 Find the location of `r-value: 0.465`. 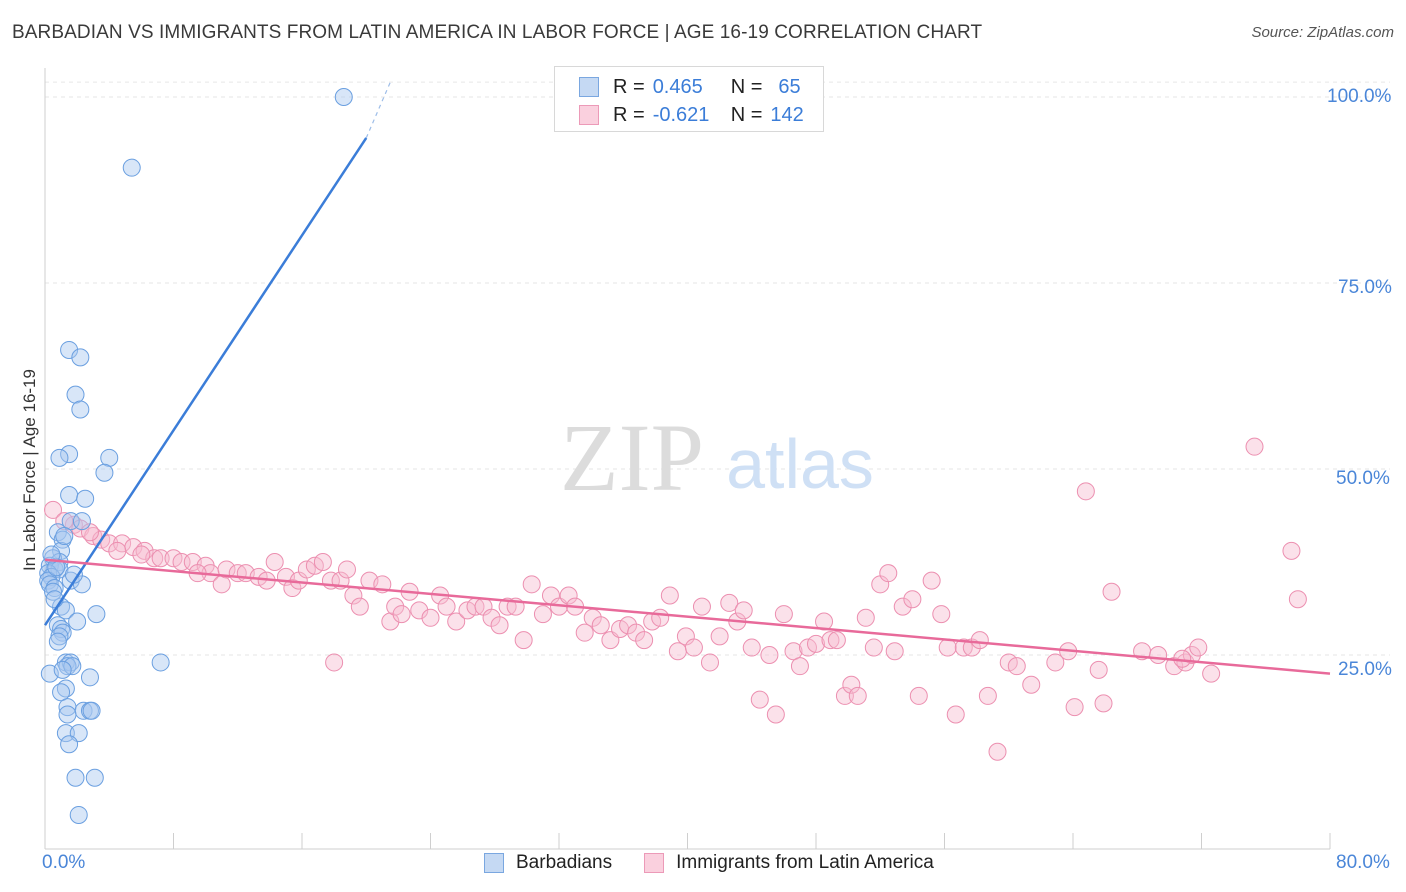

r-value: 0.465 is located at coordinates (677, 86).